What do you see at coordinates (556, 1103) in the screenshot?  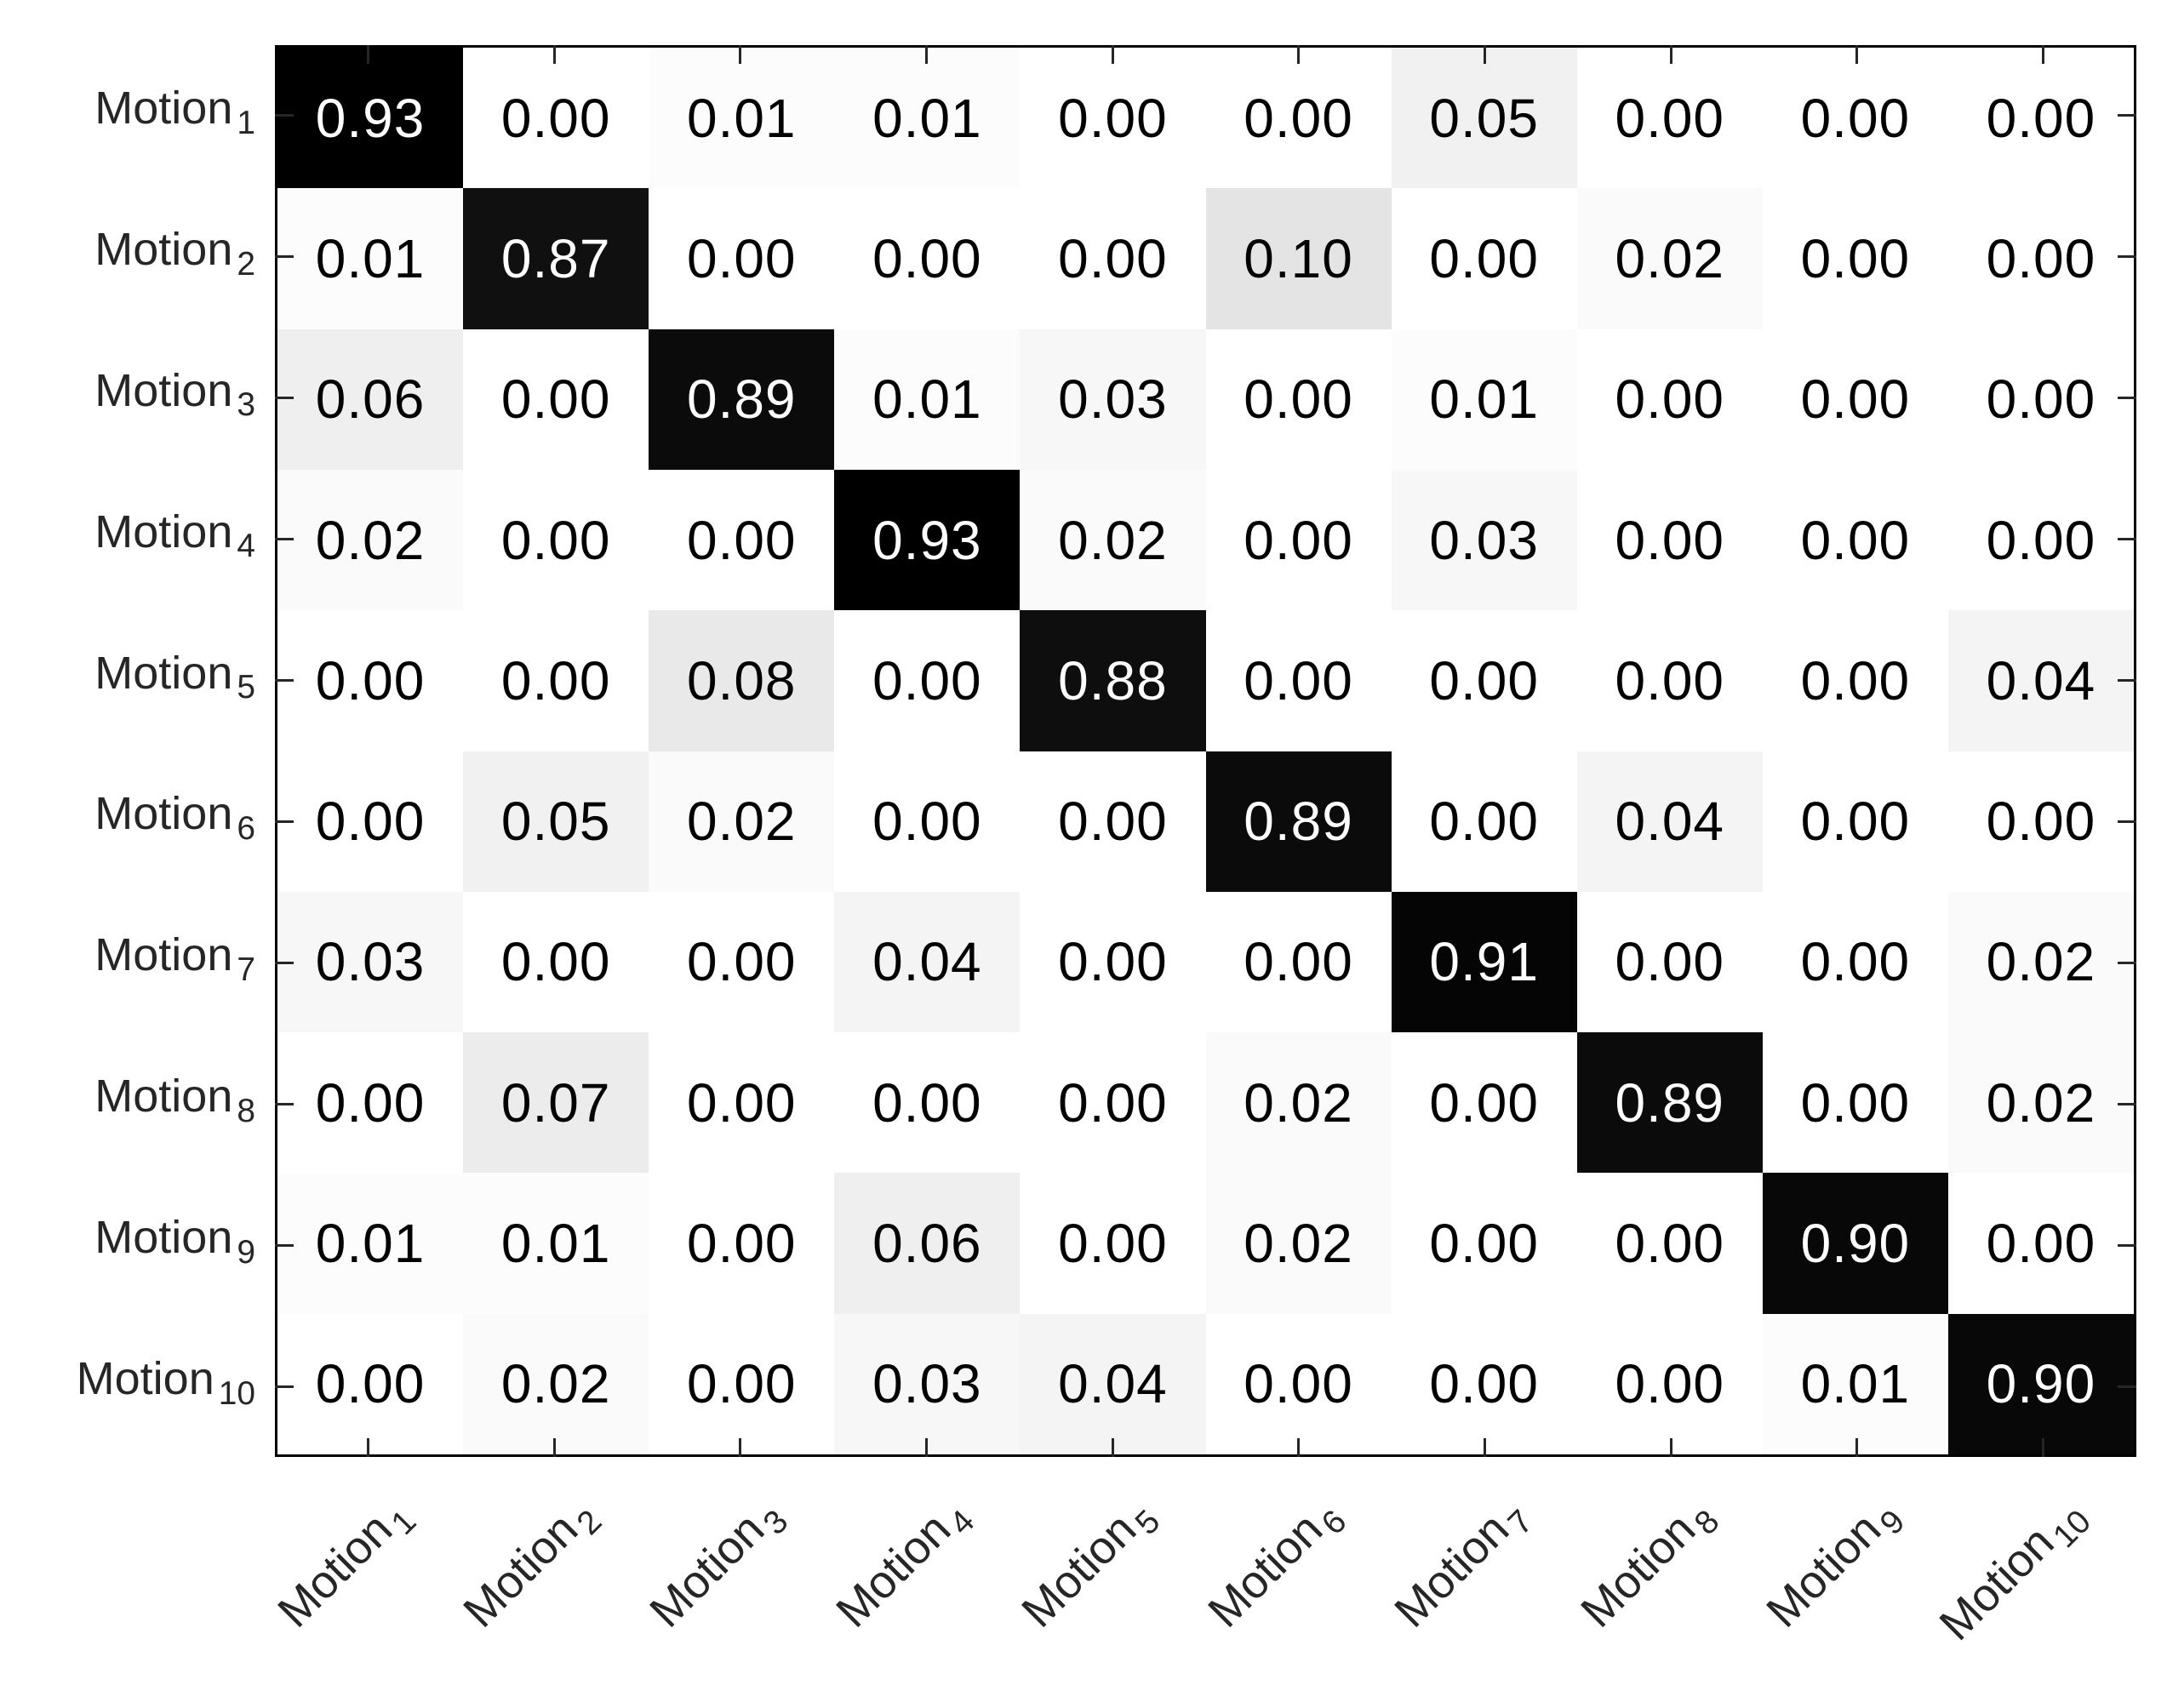 I see `matrix-cell: 0.07` at bounding box center [556, 1103].